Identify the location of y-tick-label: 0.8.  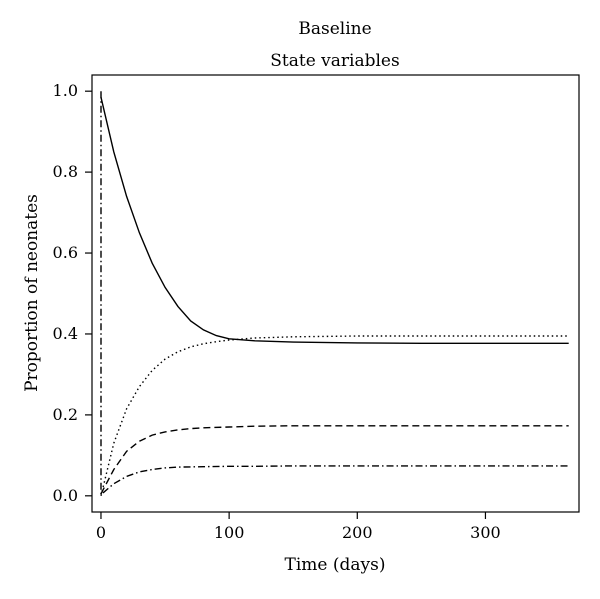
(65, 171).